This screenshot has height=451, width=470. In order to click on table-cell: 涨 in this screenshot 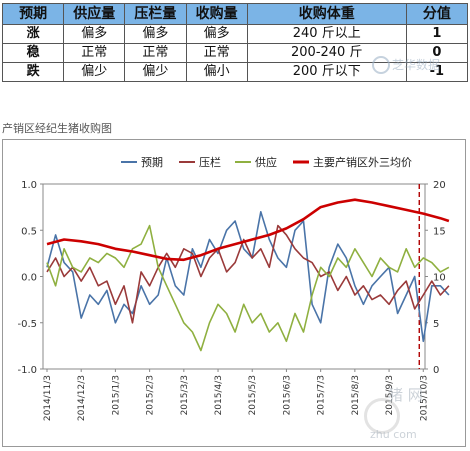, I will do `click(33, 34)`.